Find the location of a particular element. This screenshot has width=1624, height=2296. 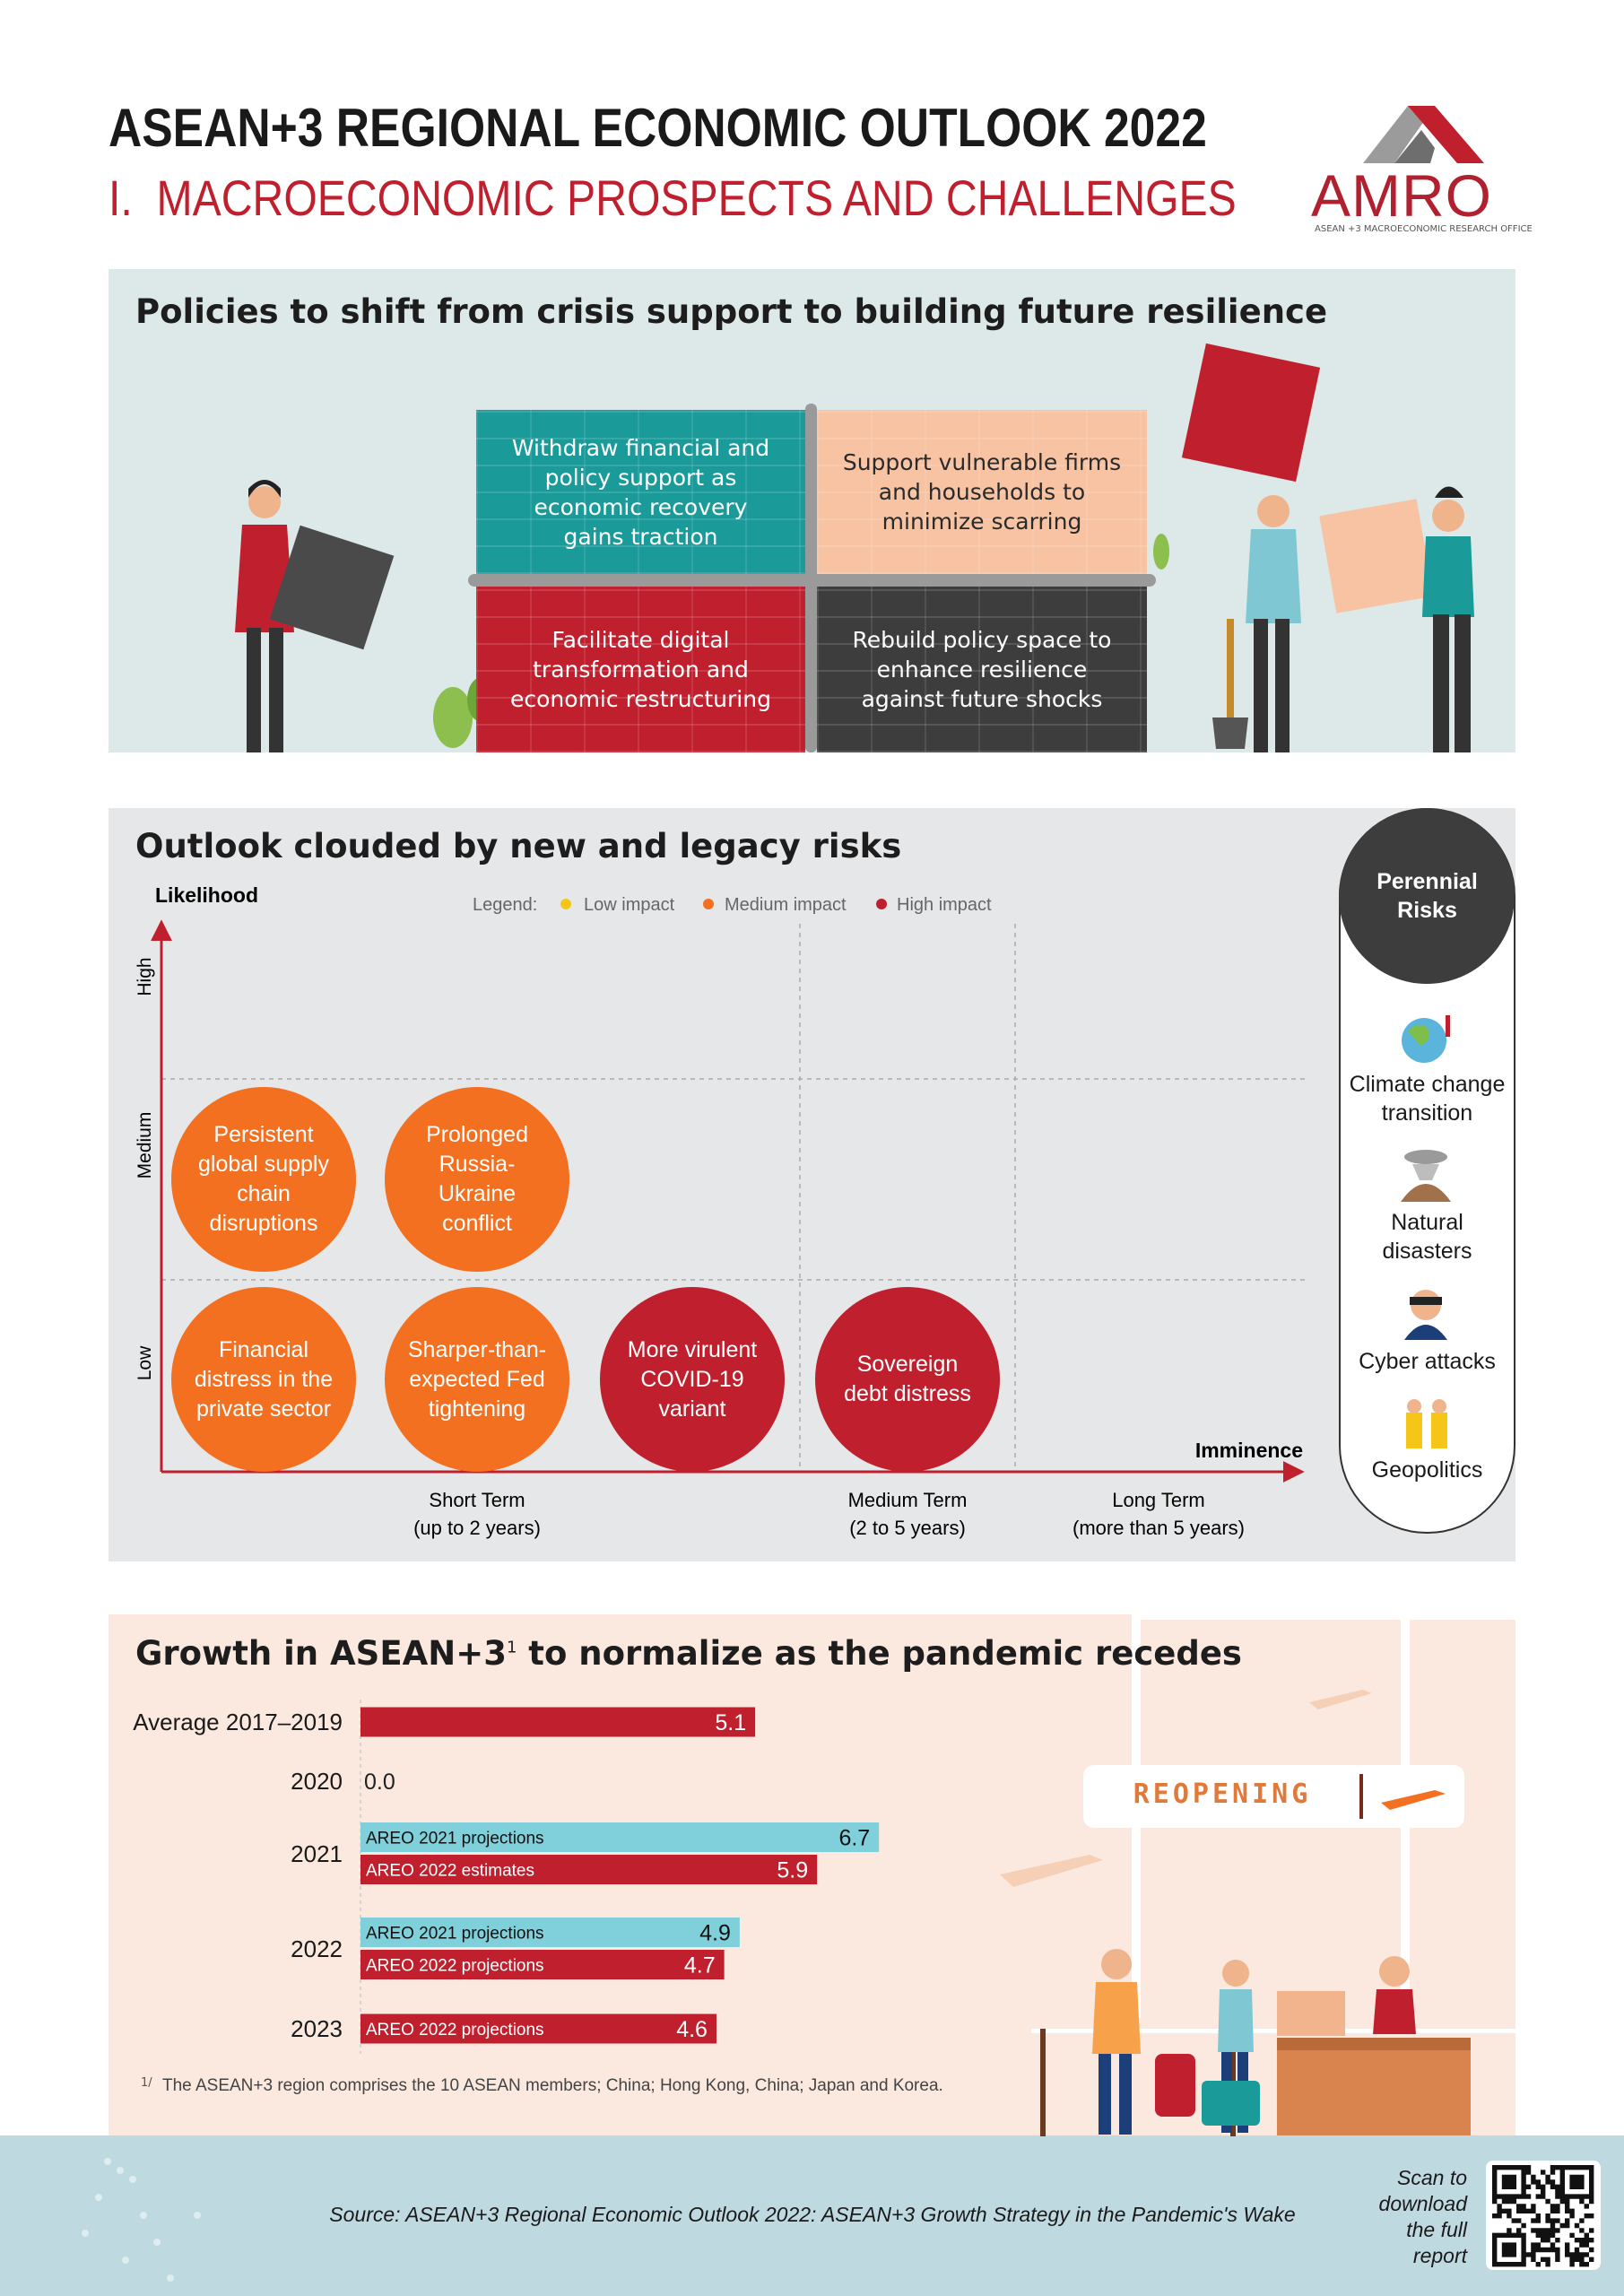

bar-series-label: AREO 2022 estimates is located at coordinates (450, 1871).